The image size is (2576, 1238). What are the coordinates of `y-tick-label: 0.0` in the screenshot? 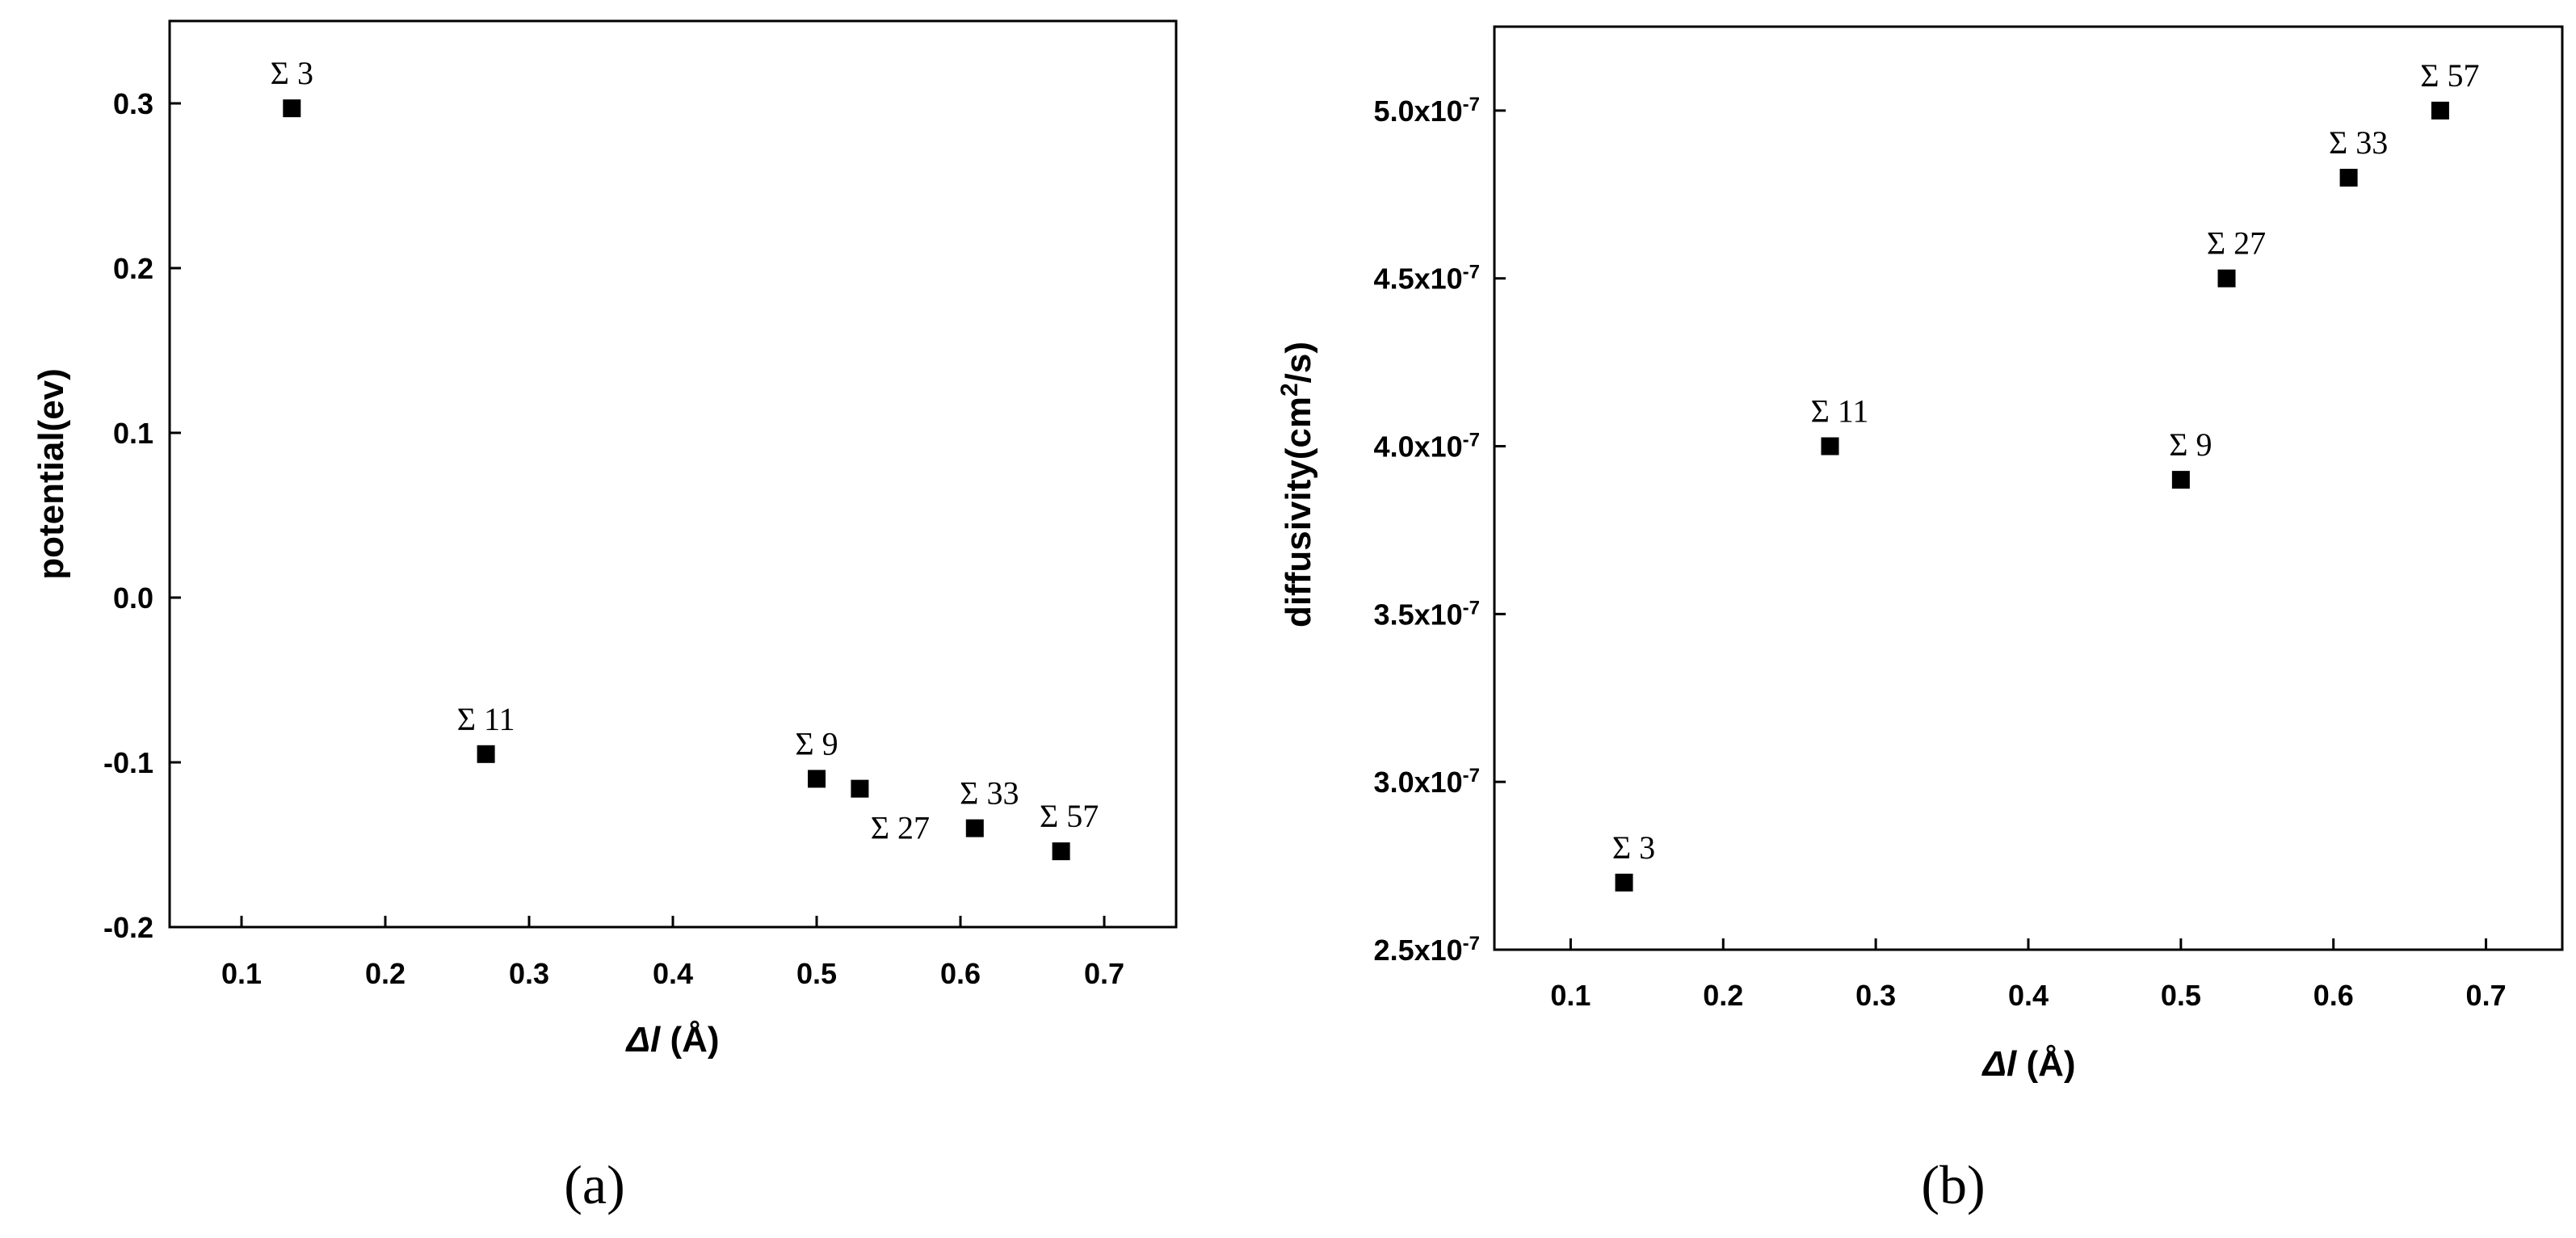 It's located at (133, 598).